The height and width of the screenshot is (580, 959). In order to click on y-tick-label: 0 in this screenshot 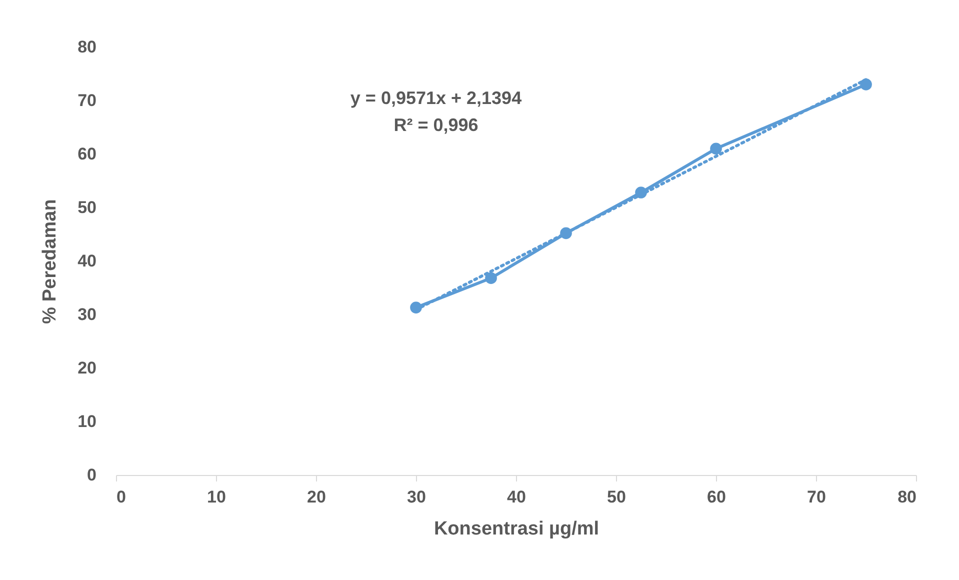, I will do `click(91, 475)`.